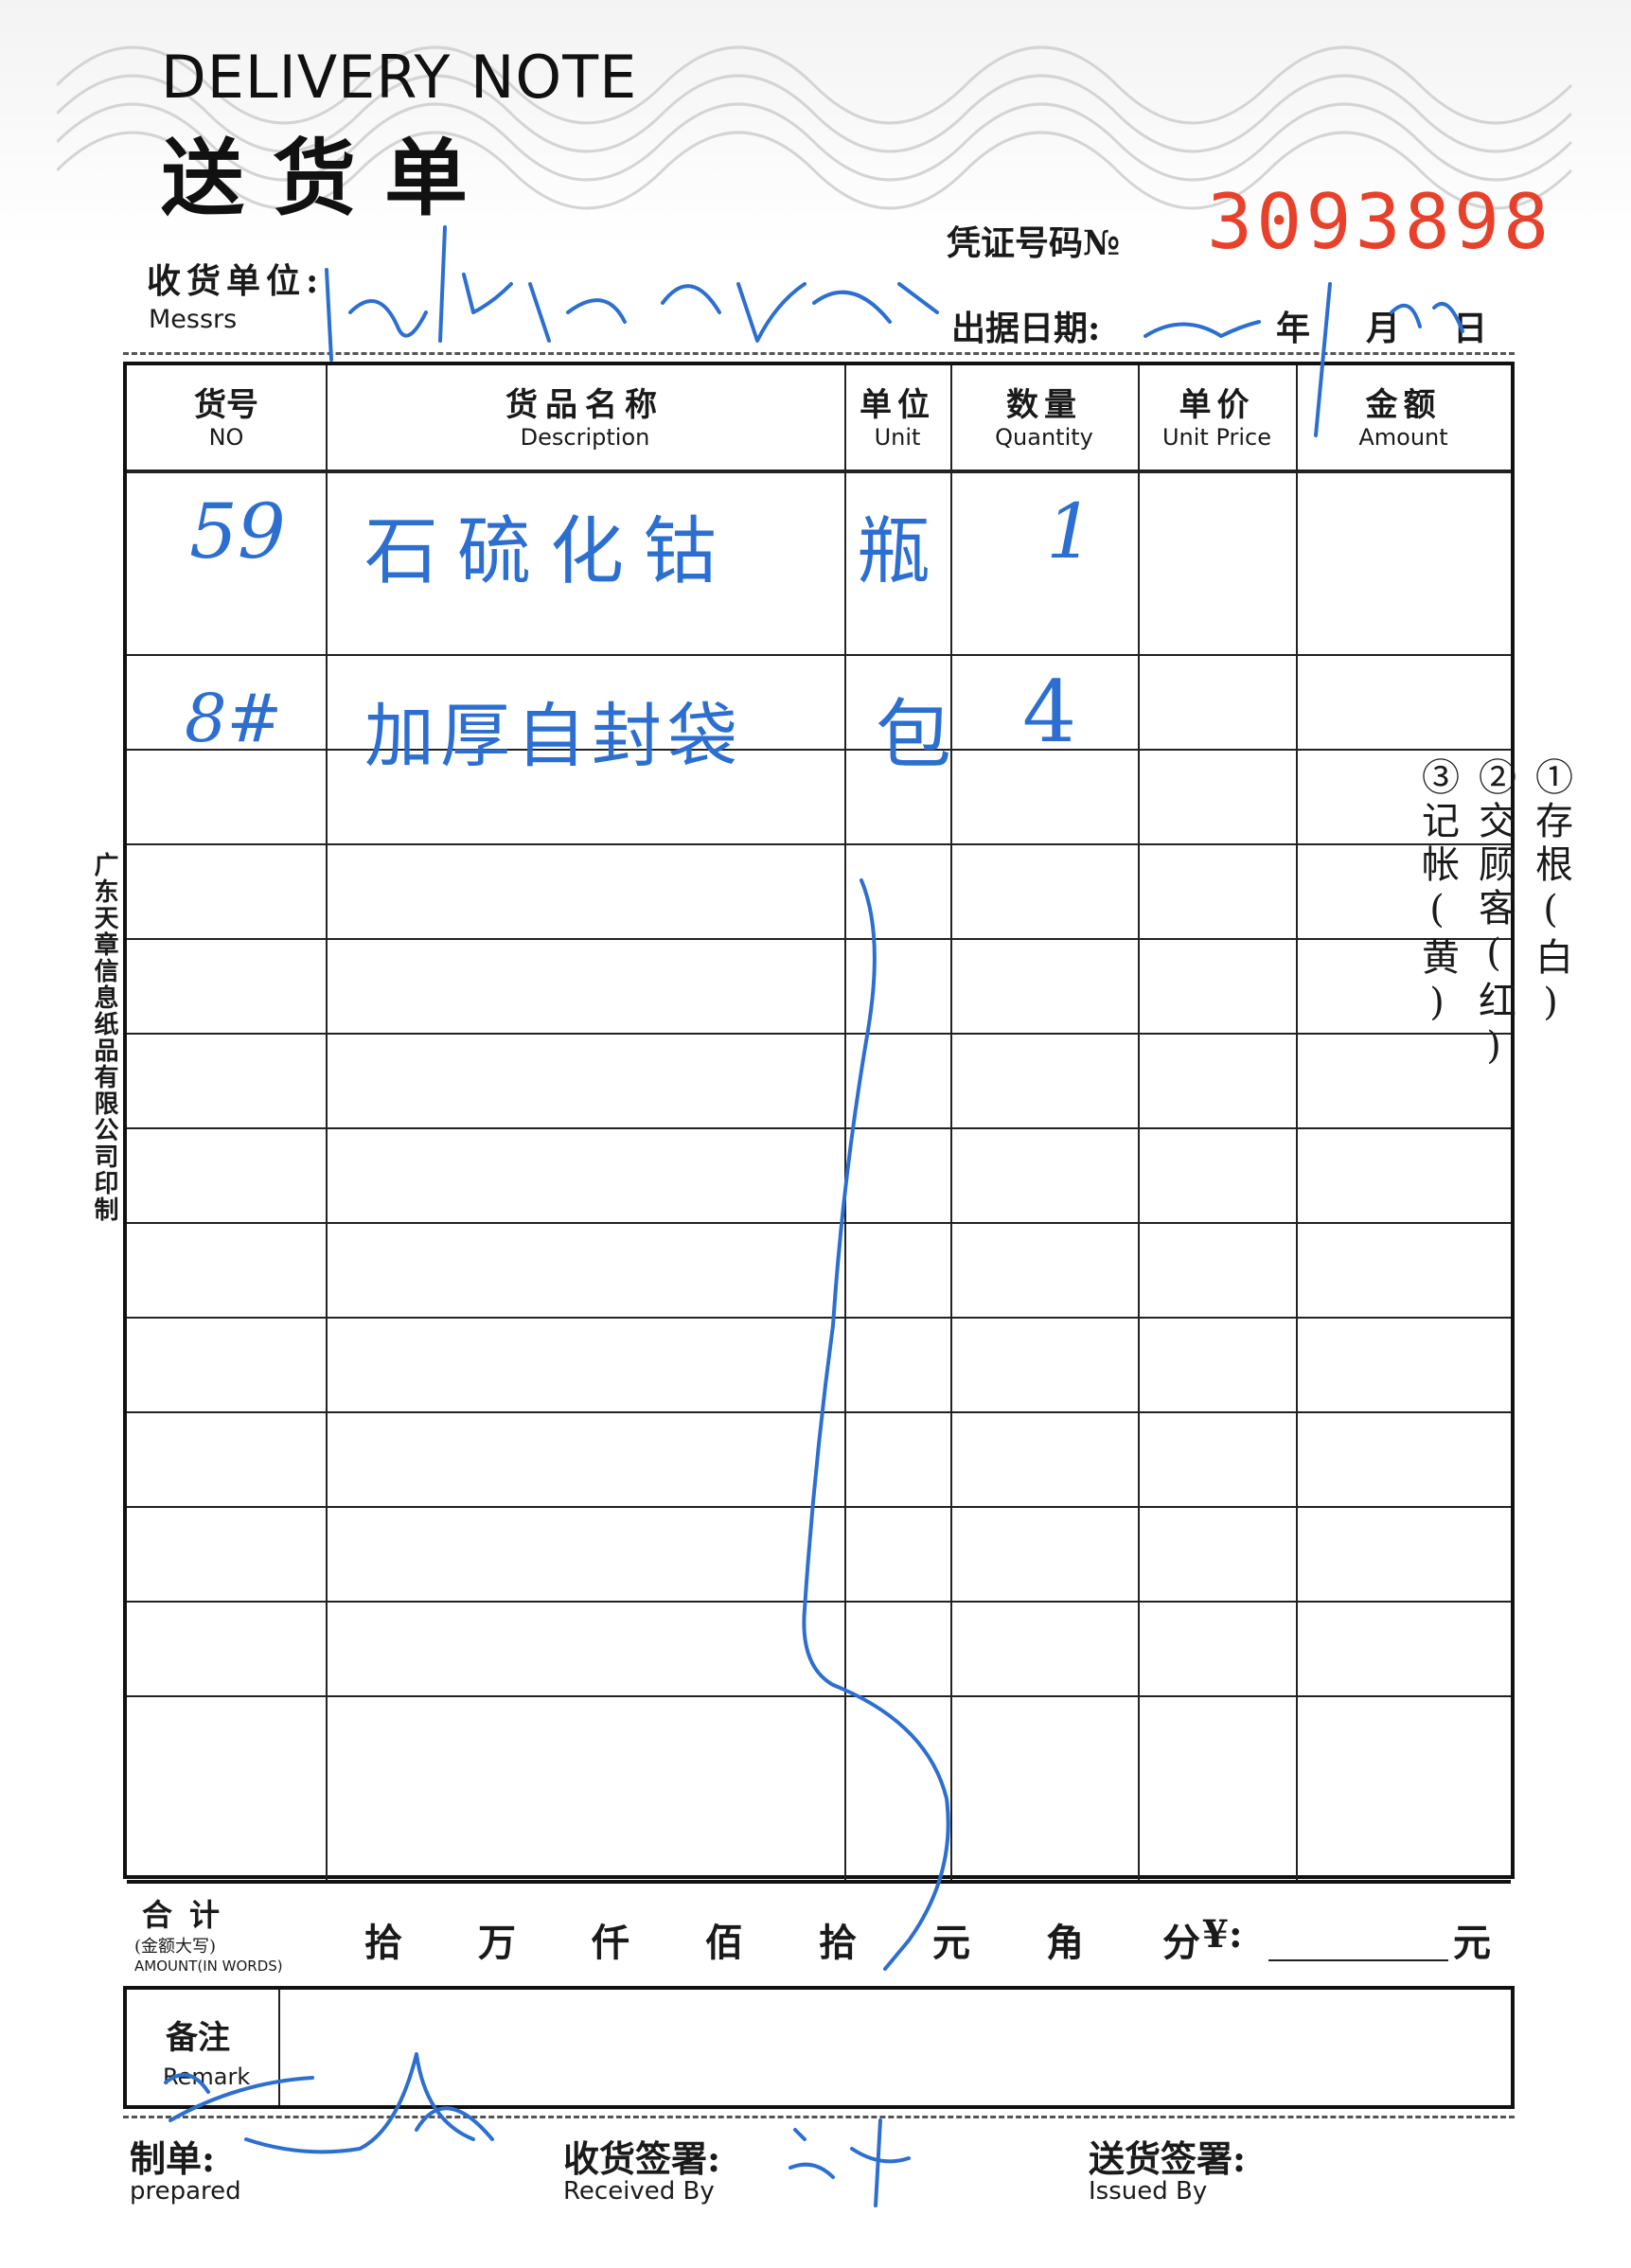 The image size is (1631, 2268). Describe the element at coordinates (897, 437) in the screenshot. I see `col-header-unit-en: Unit` at that location.